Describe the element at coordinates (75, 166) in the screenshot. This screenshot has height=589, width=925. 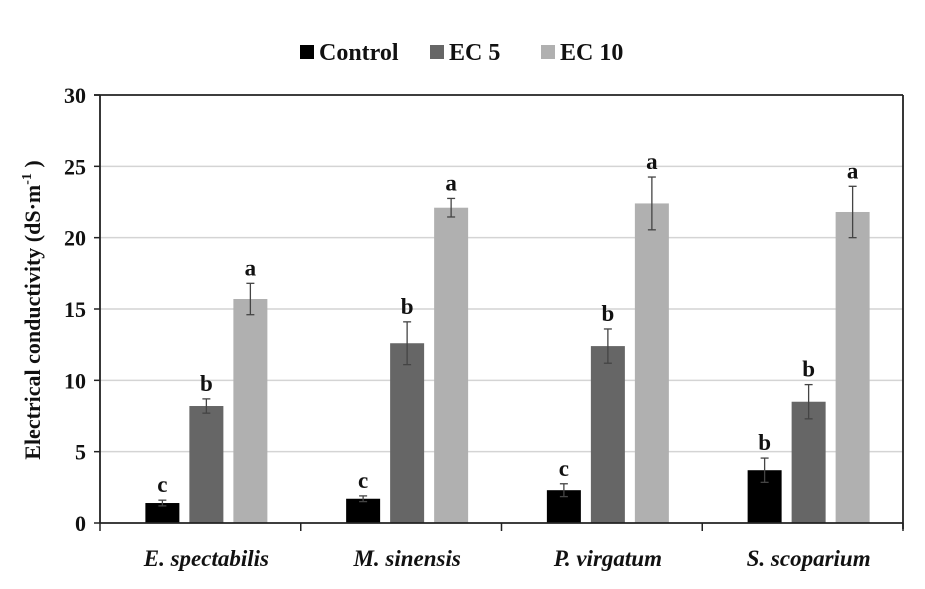
I see `y-tick-label: 25` at that location.